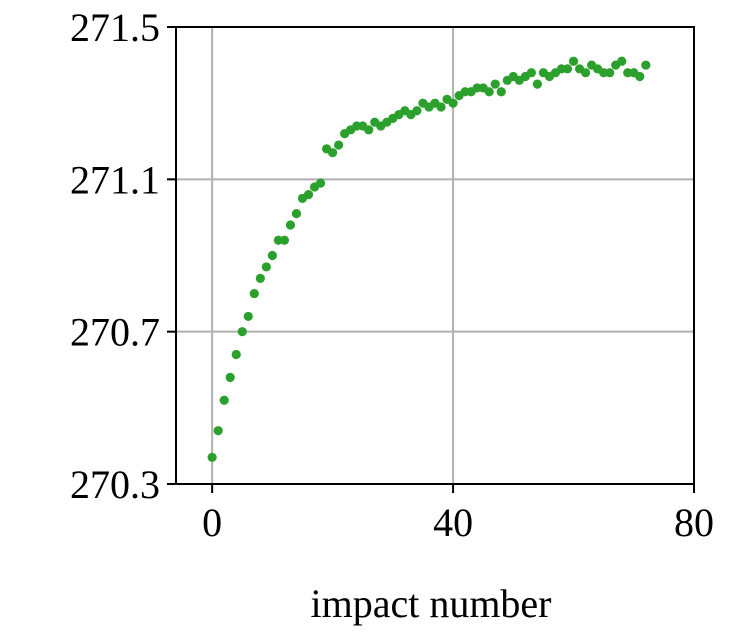 Image resolution: width=746 pixels, height=635 pixels. I want to click on y-tick-label-1: 270.7, so click(115, 332).